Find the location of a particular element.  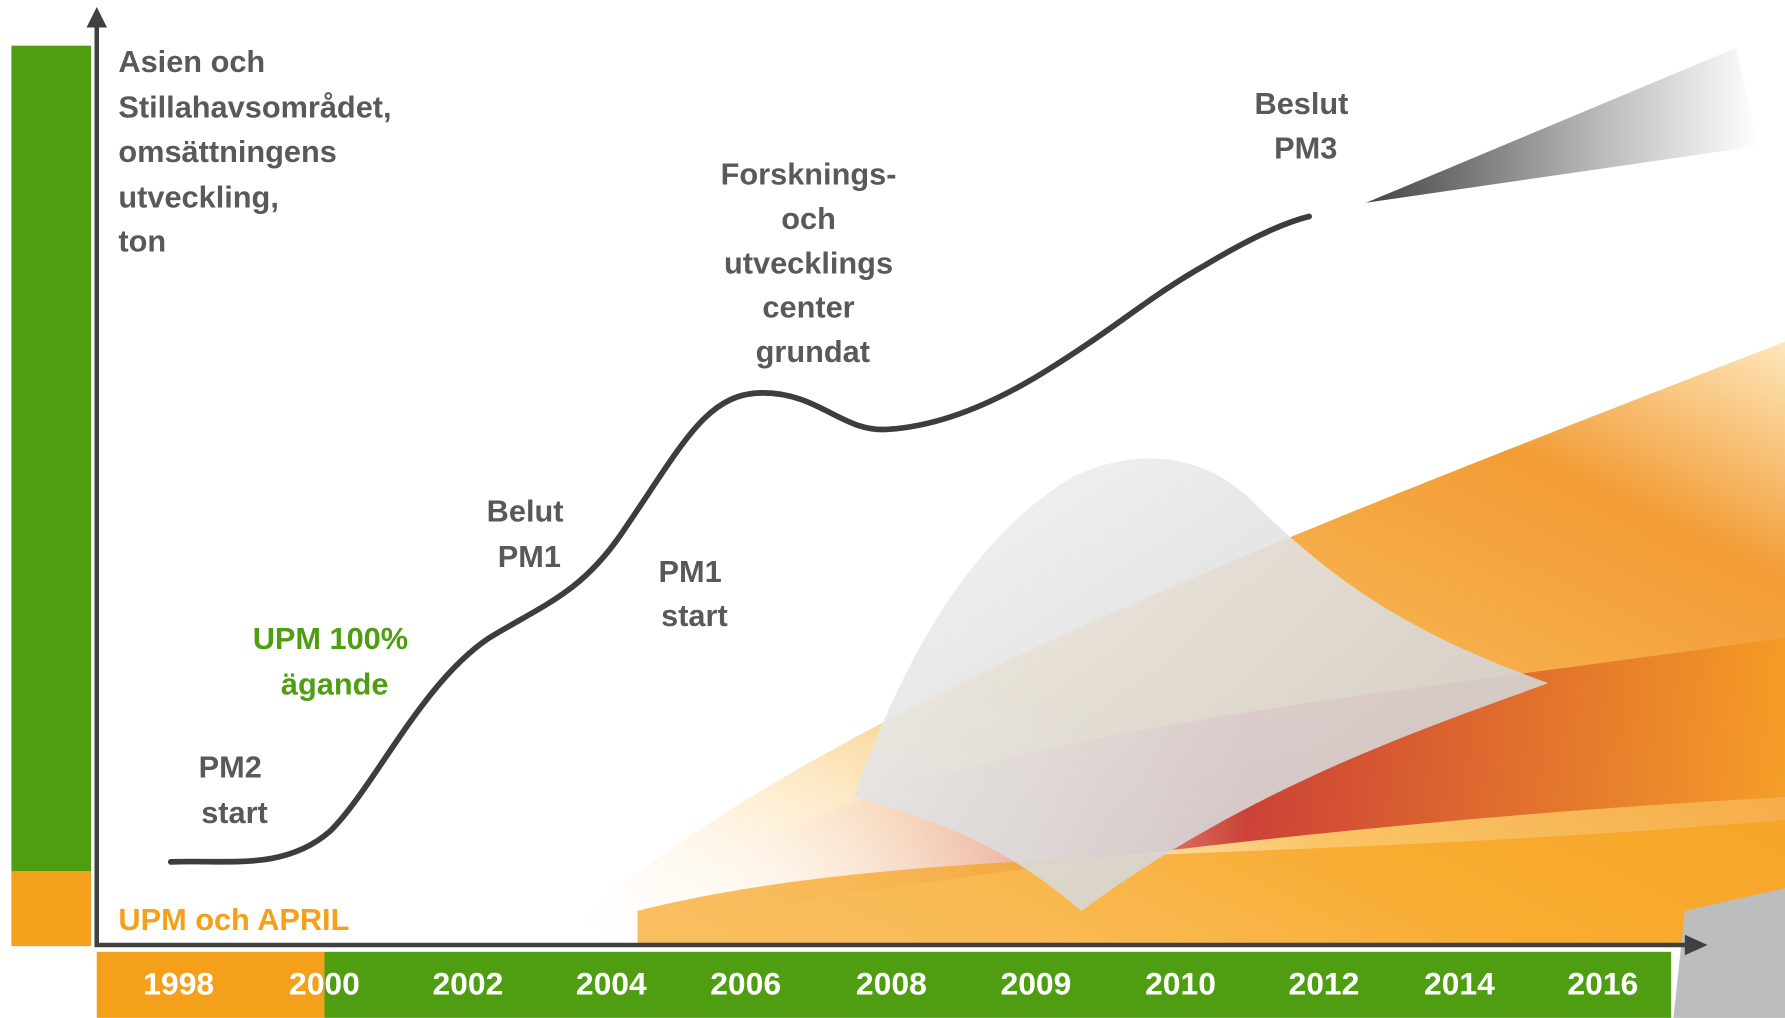

year-label: 2009 is located at coordinates (1036, 983).